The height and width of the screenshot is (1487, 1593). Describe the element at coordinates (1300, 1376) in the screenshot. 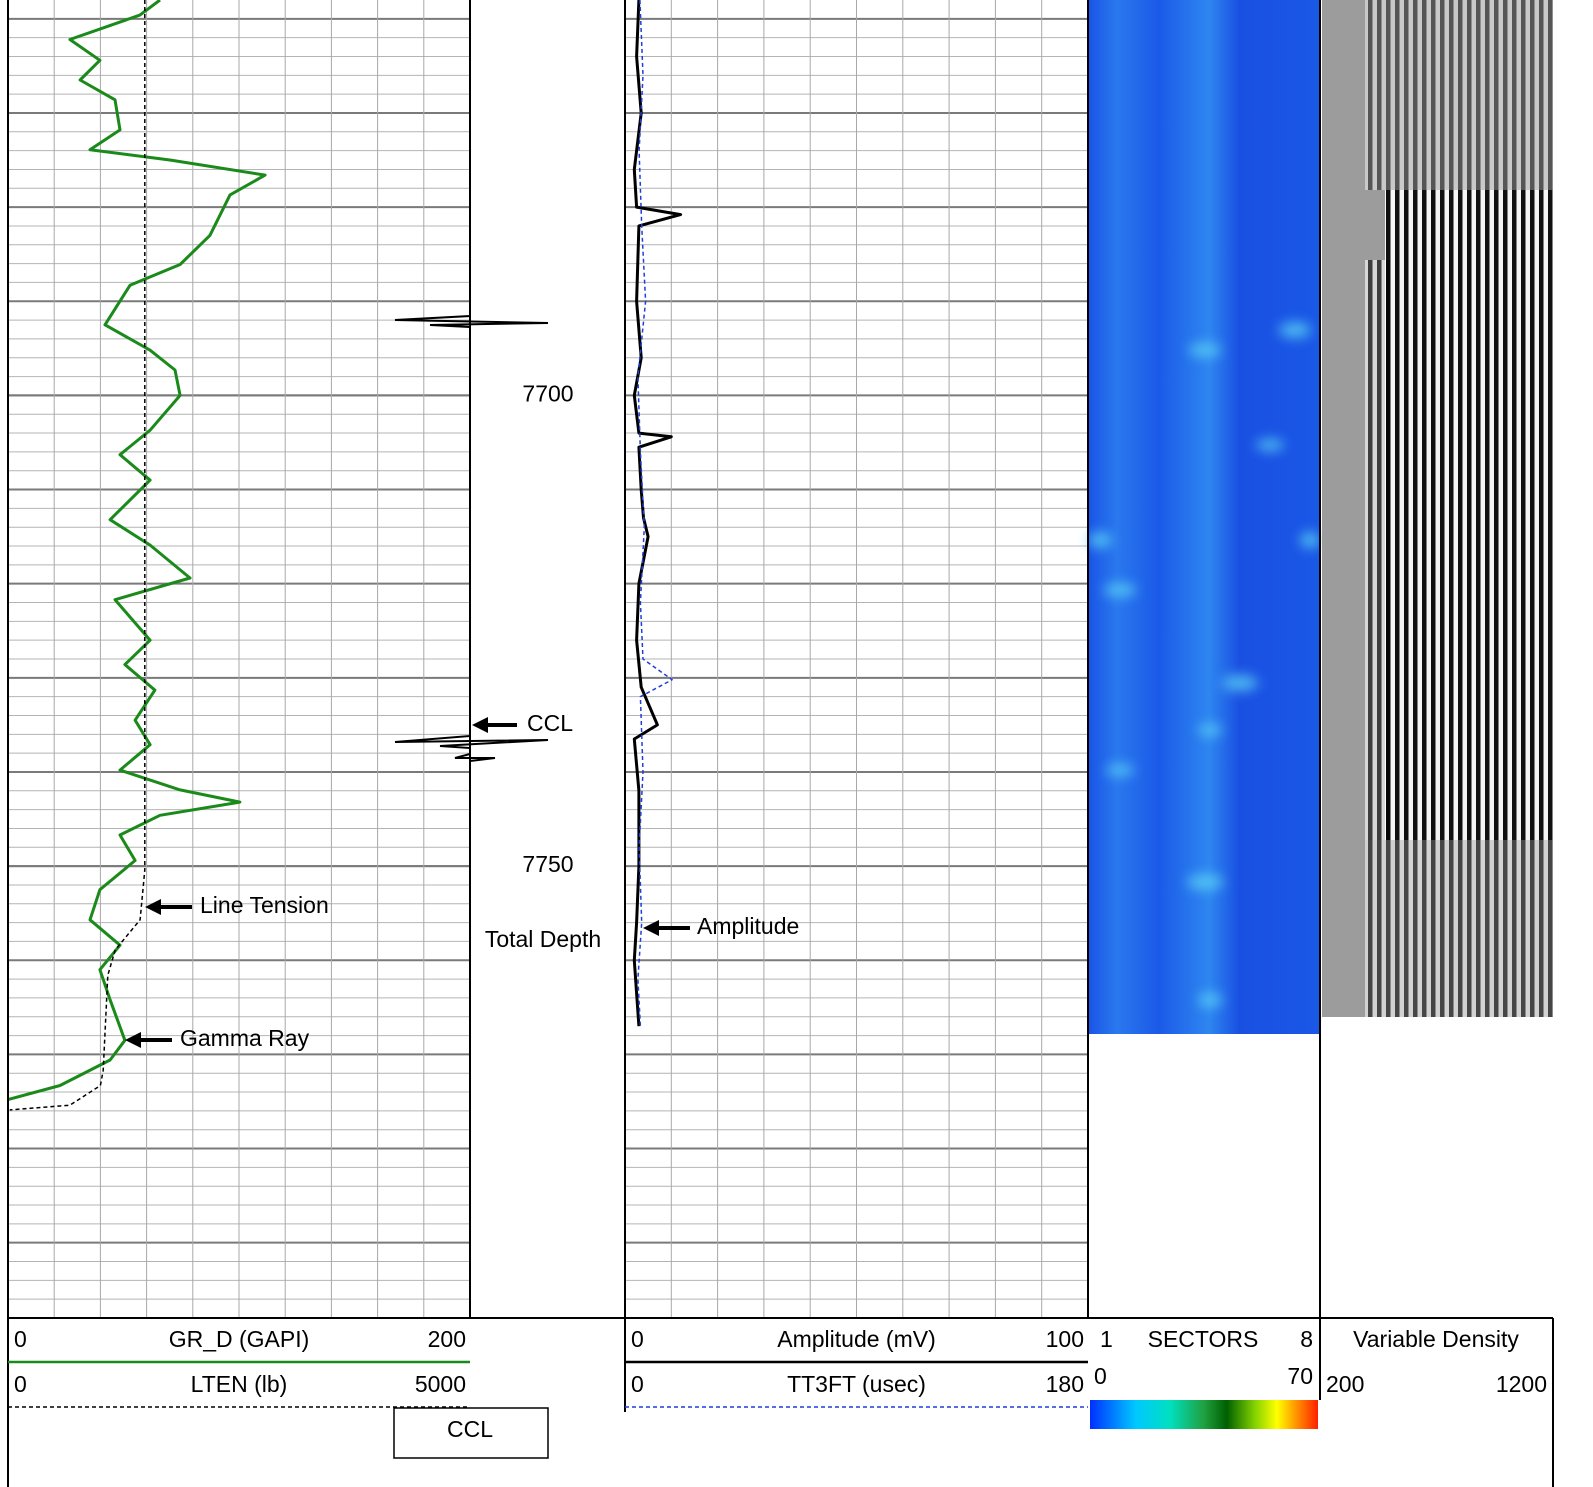

I see `color-max: 70` at that location.